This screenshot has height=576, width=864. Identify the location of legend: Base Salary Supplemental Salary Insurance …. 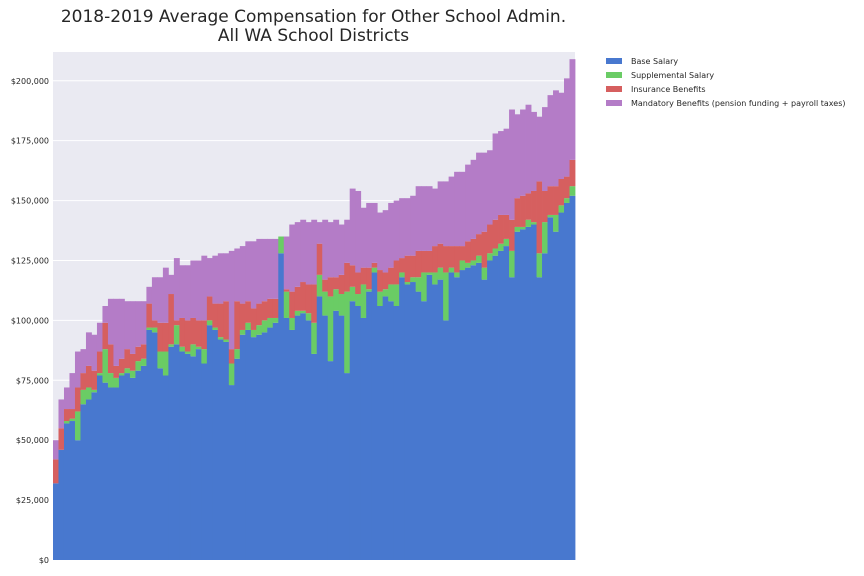
(725, 82).